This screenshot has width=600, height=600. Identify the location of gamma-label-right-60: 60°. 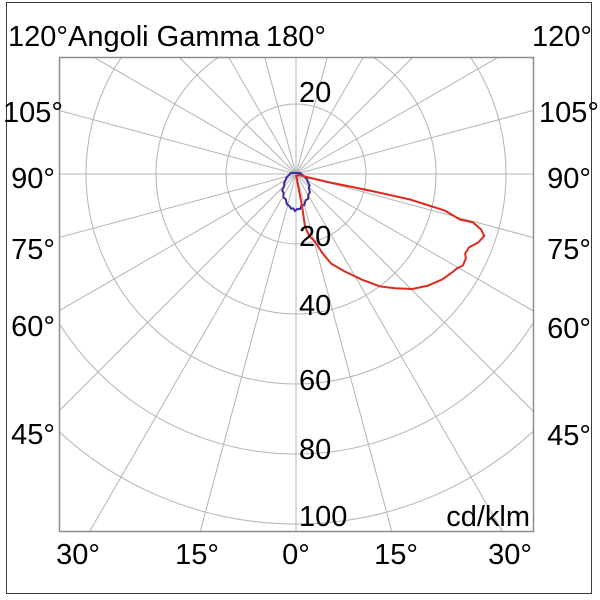
(569, 329).